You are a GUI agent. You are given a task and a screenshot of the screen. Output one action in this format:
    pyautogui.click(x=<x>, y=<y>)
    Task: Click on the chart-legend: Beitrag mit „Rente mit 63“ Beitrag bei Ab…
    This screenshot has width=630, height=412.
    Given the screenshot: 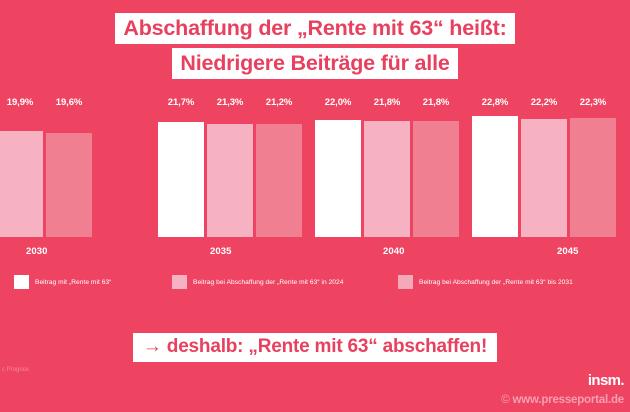 What is the action you would take?
    pyautogui.click(x=315, y=286)
    